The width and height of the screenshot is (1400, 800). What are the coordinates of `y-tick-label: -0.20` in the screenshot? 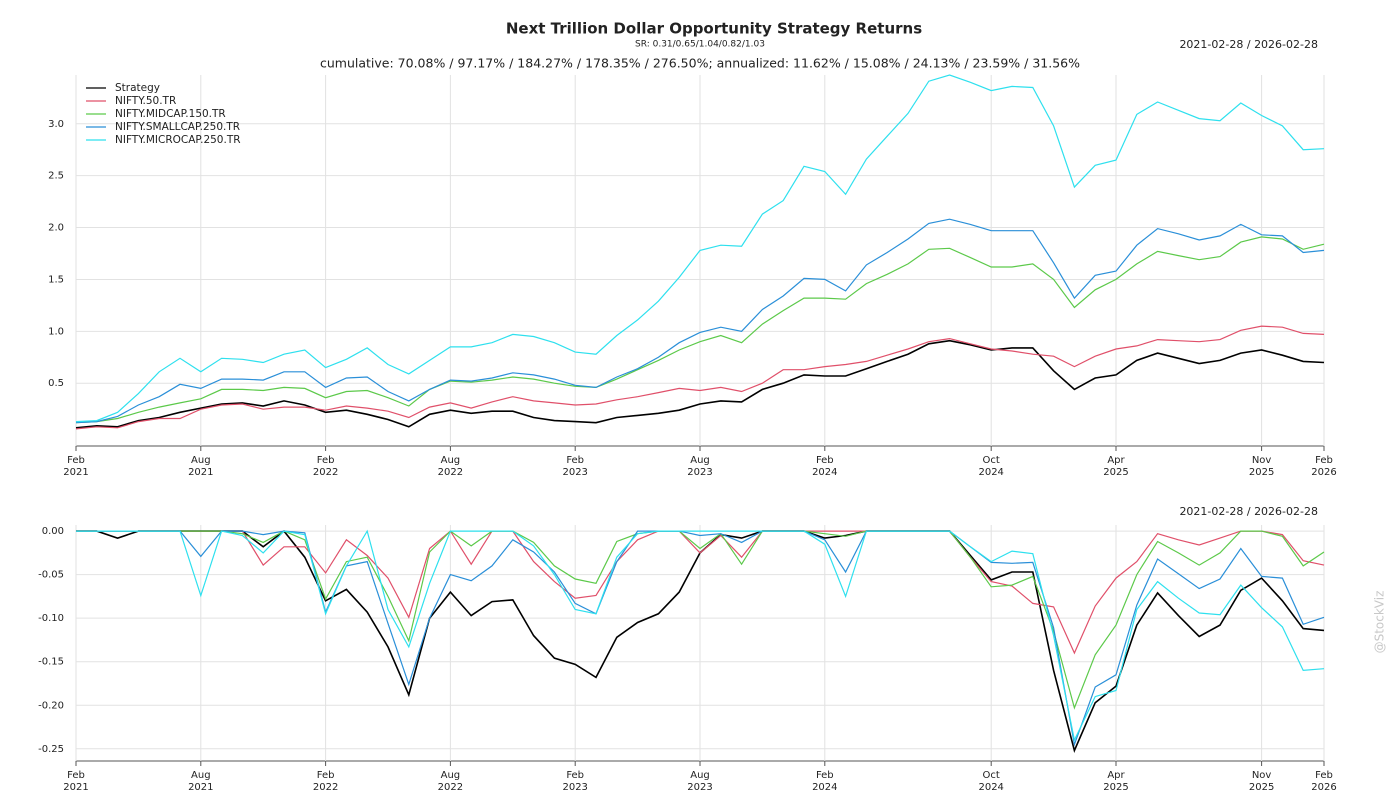 It's located at (51, 705).